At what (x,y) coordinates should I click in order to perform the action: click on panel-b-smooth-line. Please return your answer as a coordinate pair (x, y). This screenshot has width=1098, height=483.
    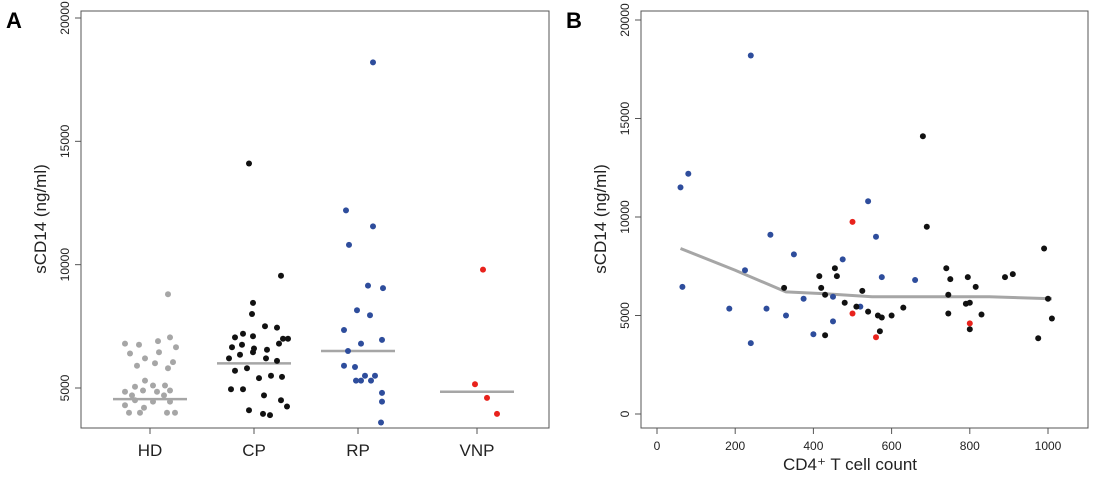
    Looking at the image, I should click on (865, 274).